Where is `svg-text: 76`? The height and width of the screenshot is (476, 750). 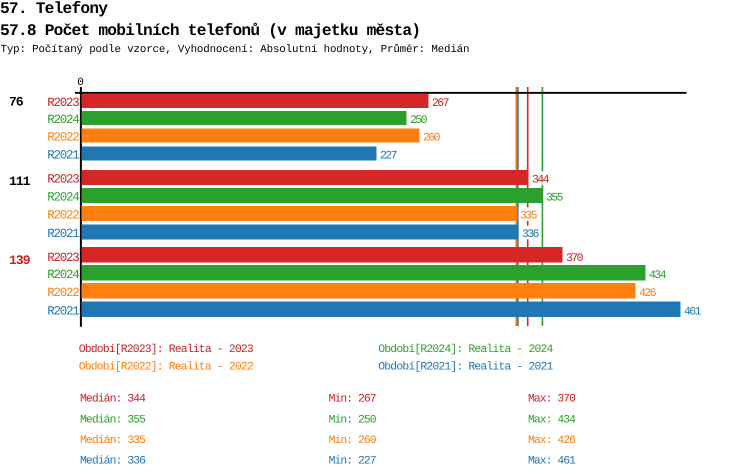 svg-text: 76 is located at coordinates (16, 101).